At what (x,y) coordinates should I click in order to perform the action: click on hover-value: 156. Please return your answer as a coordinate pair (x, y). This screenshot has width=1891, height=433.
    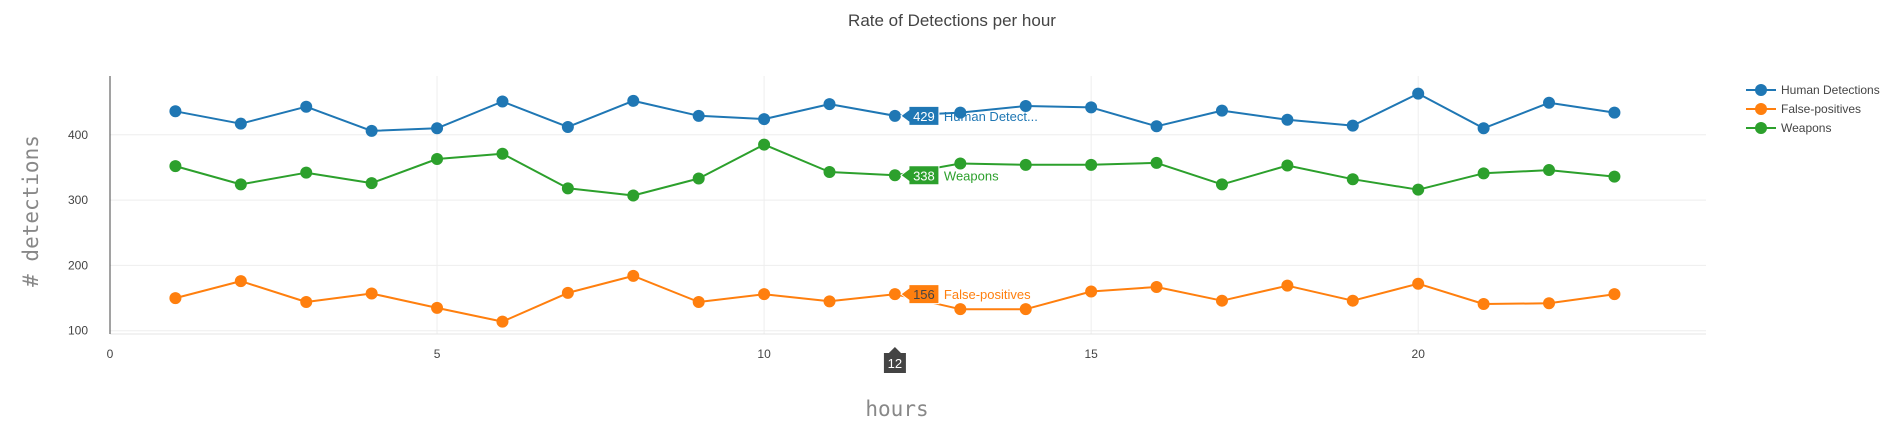
    Looking at the image, I should click on (924, 294).